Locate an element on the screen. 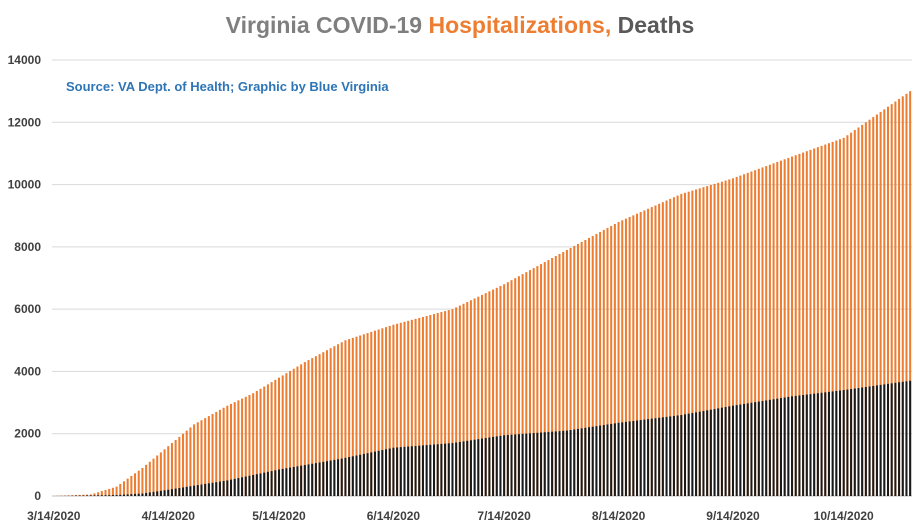  y-tick-label: 0 is located at coordinates (37, 496).